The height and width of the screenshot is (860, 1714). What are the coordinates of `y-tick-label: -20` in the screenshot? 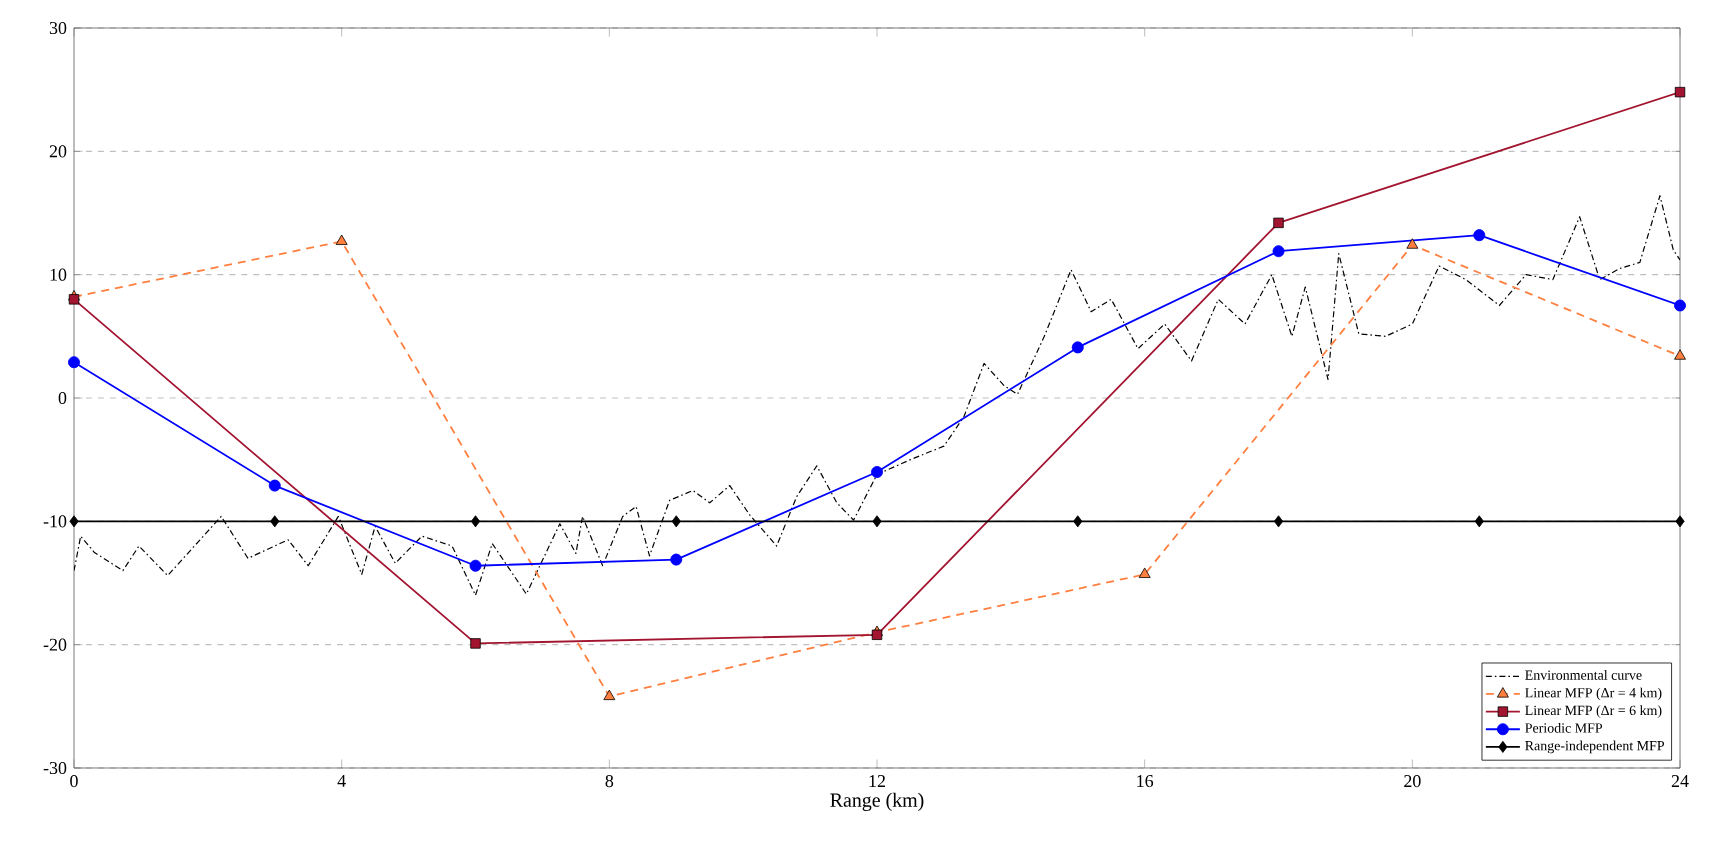 It's located at (55, 644).